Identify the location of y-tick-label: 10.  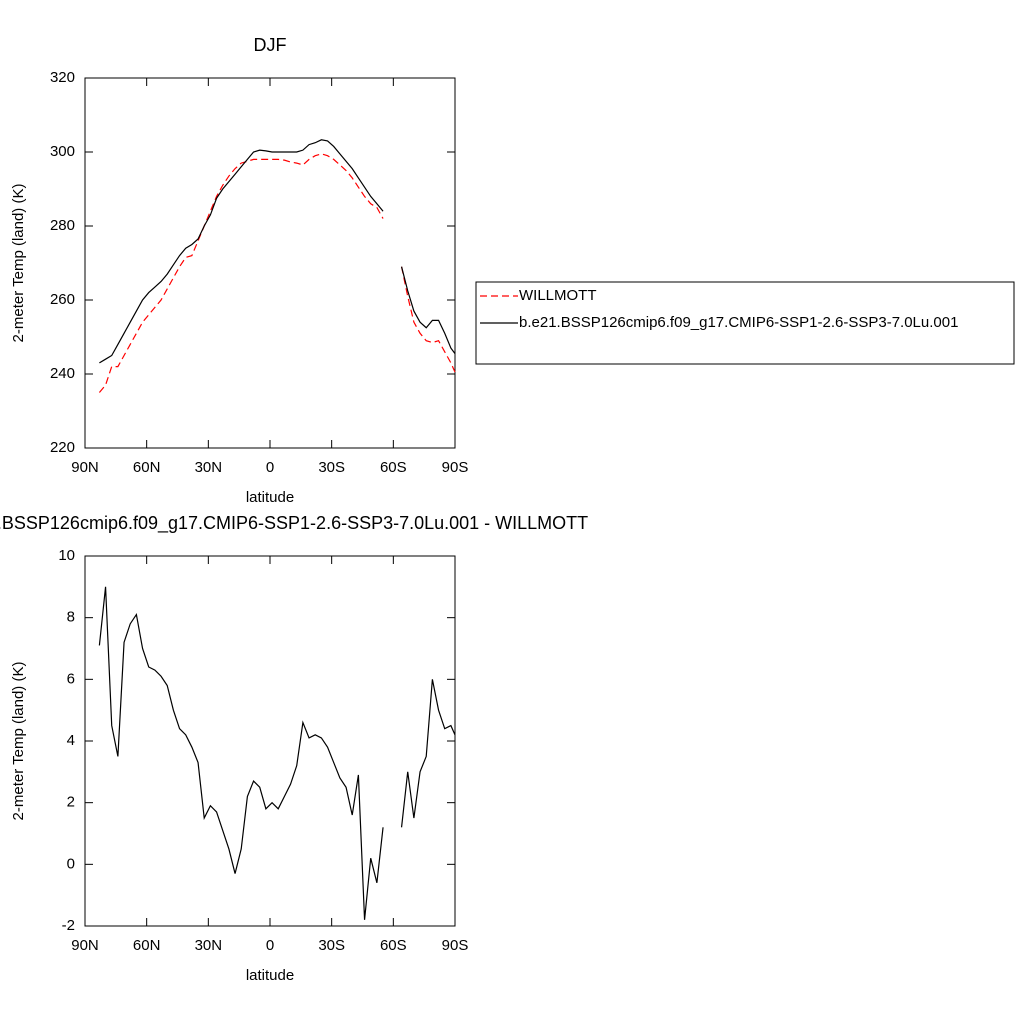
(66, 555).